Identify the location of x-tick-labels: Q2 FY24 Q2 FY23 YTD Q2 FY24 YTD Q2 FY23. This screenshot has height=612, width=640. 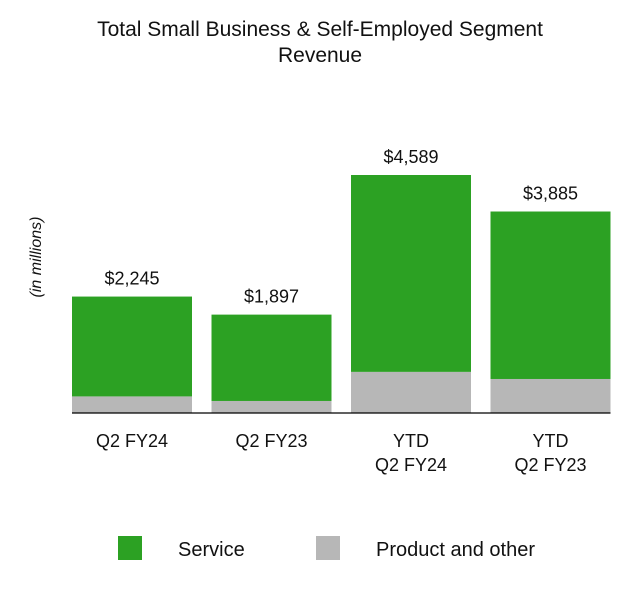
(341, 453).